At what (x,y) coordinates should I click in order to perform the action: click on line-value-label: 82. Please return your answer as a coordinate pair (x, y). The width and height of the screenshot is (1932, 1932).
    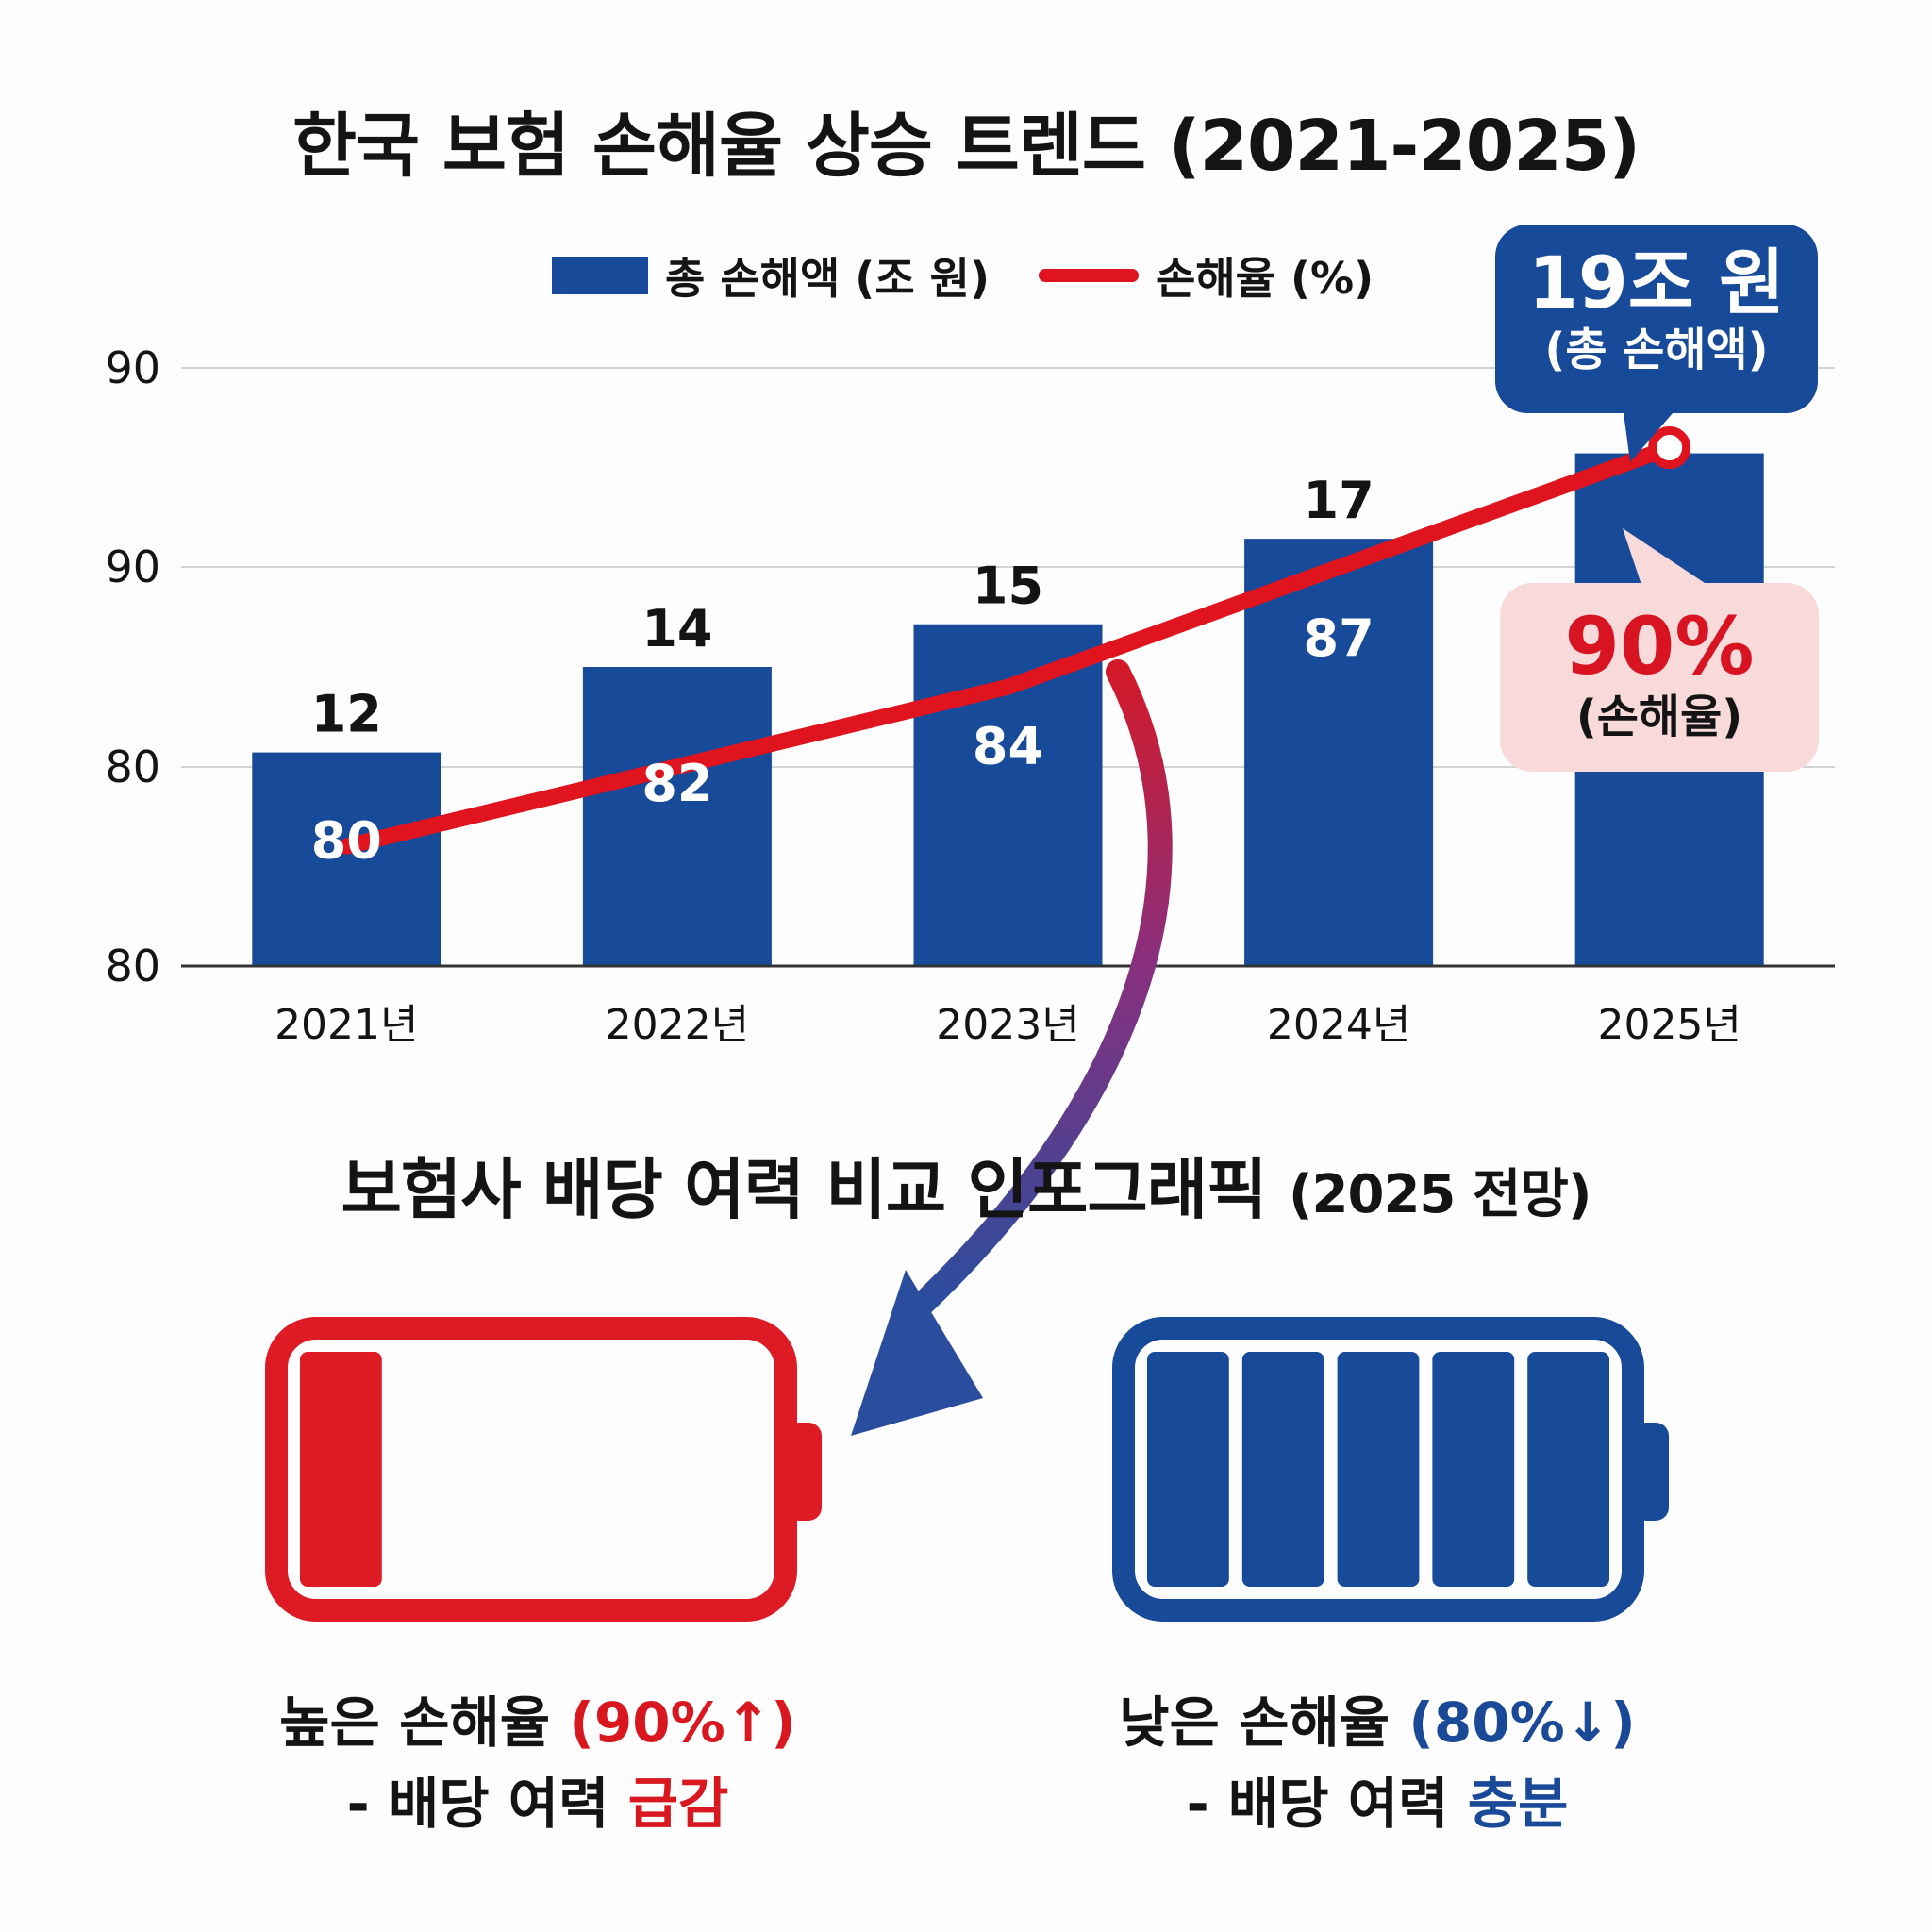
    Looking at the image, I should click on (676, 784).